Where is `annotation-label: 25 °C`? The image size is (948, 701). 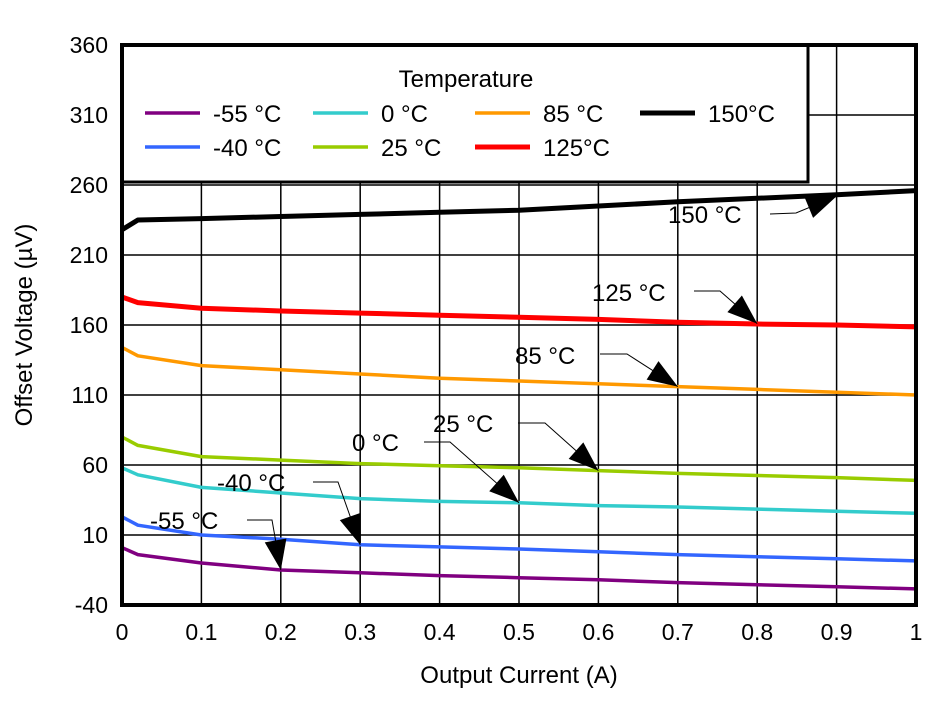 annotation-label: 25 °C is located at coordinates (463, 424).